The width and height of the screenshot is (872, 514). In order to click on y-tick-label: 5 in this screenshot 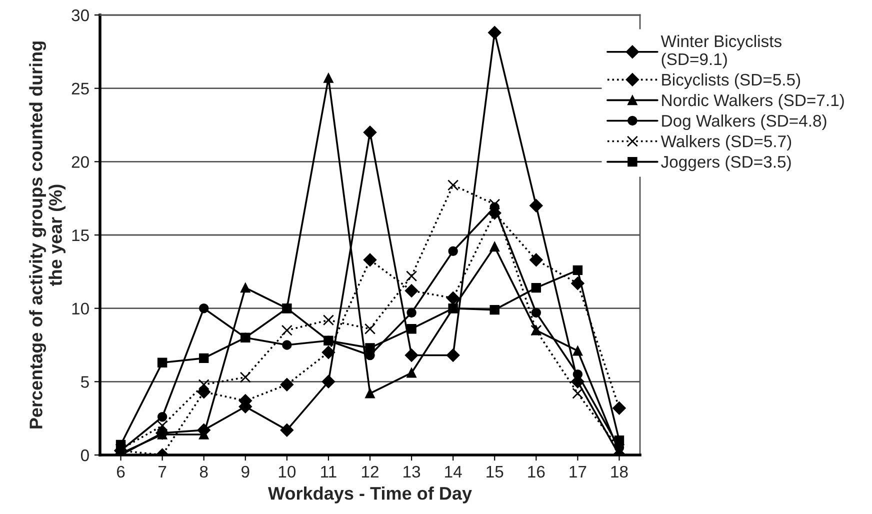, I will do `click(84, 382)`.